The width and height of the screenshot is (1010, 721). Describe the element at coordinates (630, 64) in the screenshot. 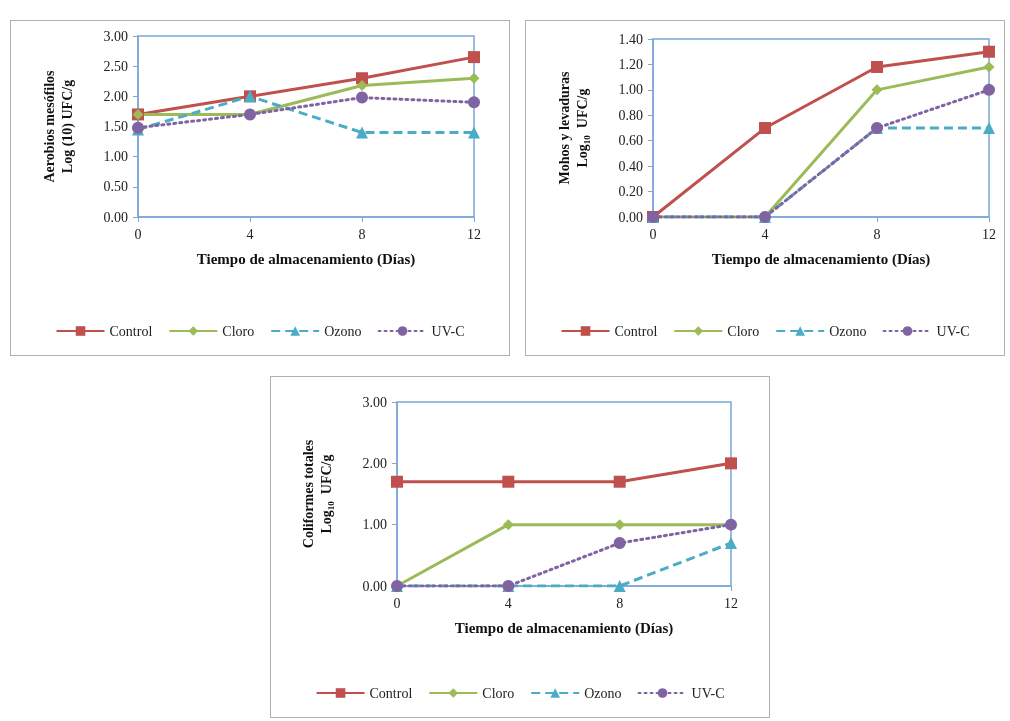

I see `y-tick-label: 1.20` at that location.